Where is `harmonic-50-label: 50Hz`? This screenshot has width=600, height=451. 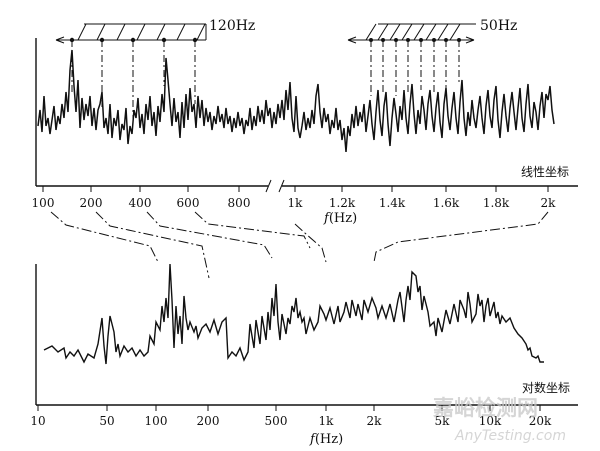
harmonic-50-label: 50Hz is located at coordinates (498, 26).